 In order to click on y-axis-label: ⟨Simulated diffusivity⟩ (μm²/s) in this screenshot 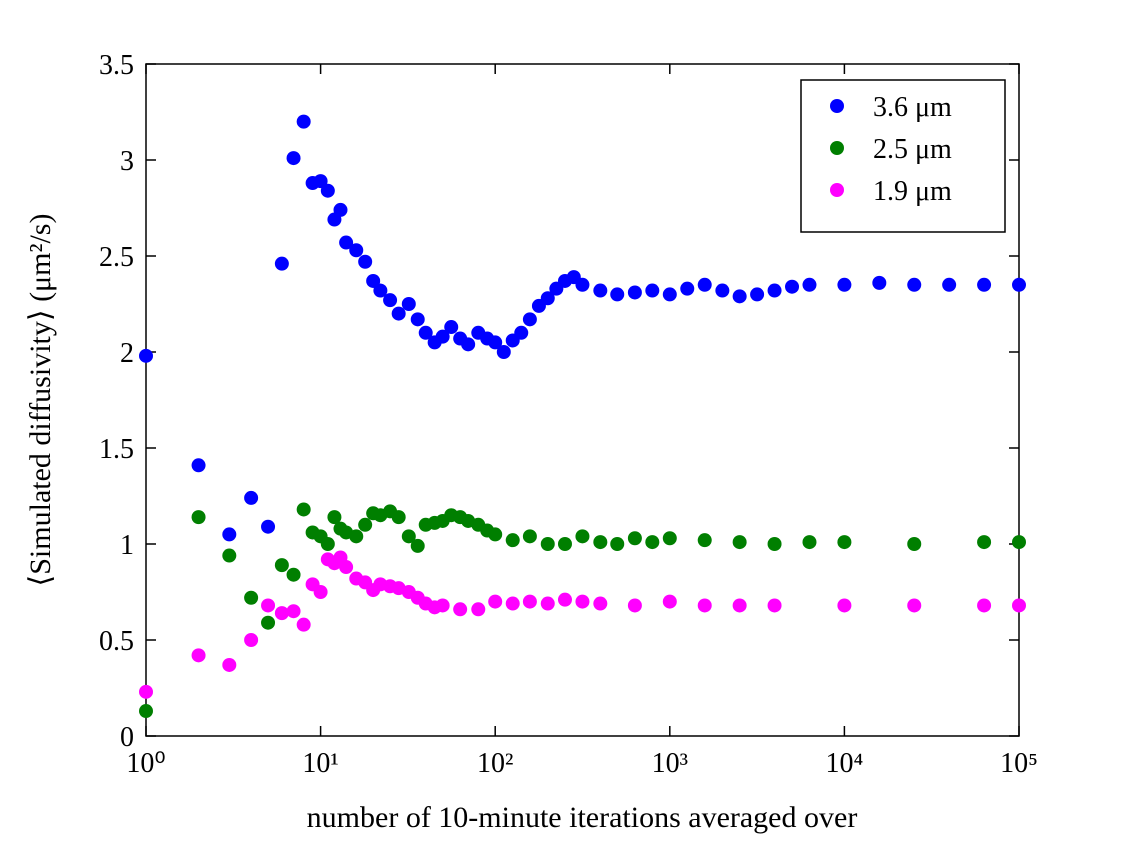, I will do `click(40, 400)`.